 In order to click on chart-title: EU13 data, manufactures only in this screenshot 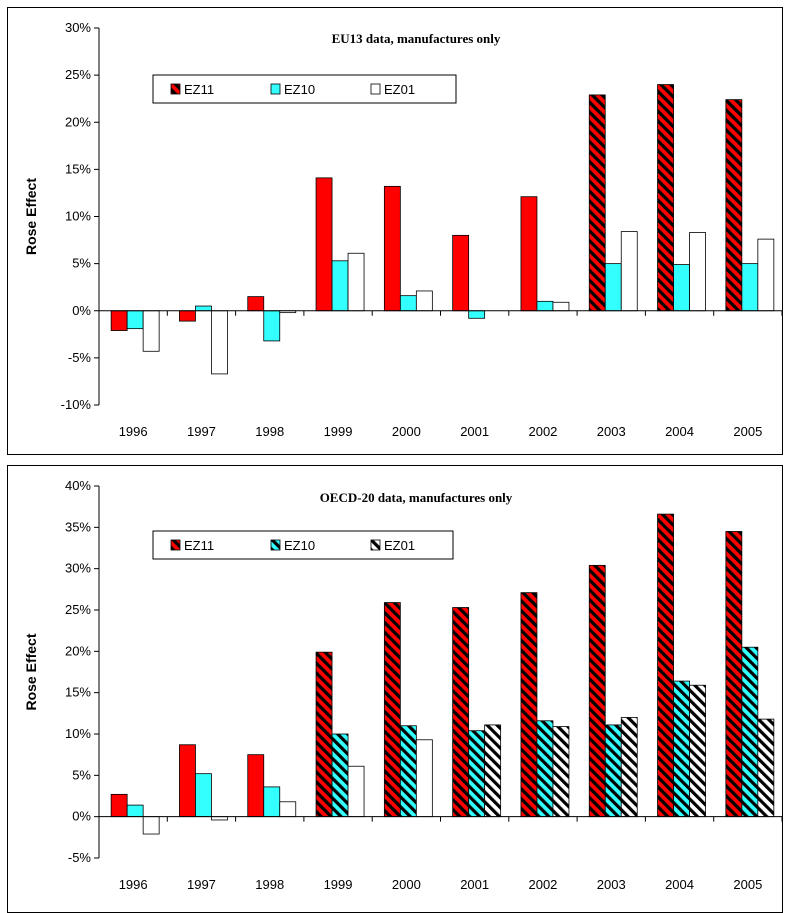, I will do `click(416, 38)`.